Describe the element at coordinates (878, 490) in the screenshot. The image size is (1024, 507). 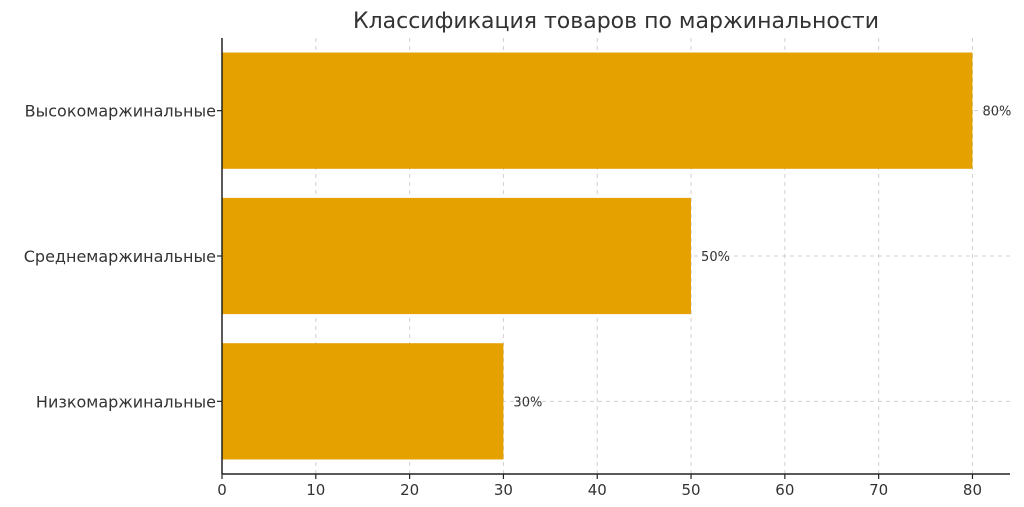
I see `x-tick-label: 70` at that location.